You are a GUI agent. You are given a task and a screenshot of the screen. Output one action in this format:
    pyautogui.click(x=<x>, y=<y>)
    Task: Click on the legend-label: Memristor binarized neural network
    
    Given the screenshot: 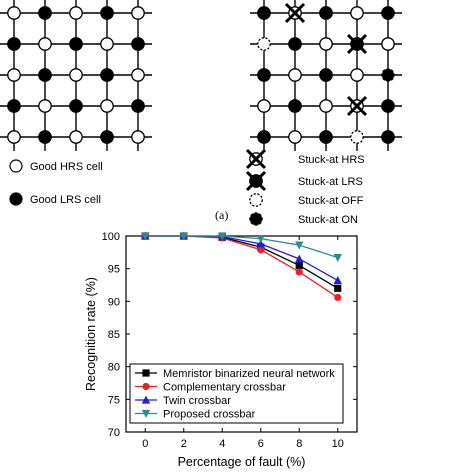 What is the action you would take?
    pyautogui.click(x=249, y=374)
    